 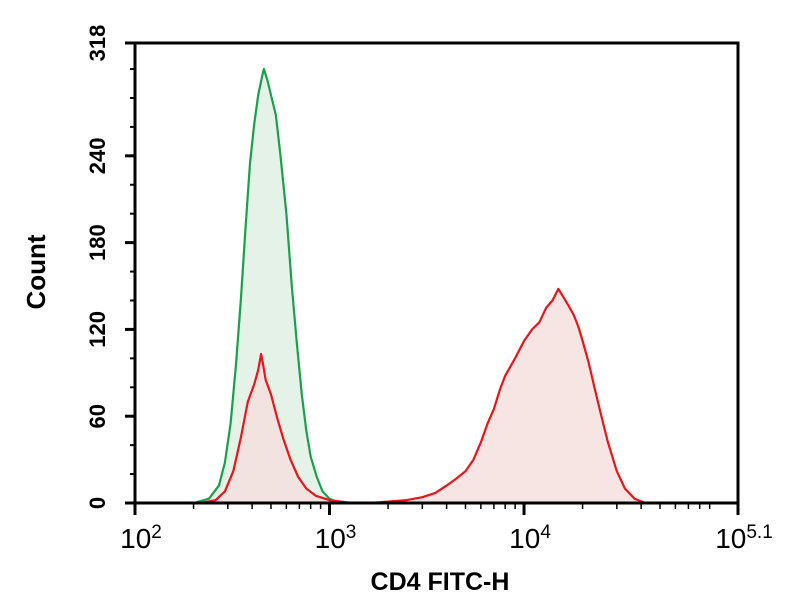 What do you see at coordinates (744, 538) in the screenshot?
I see `x-tick-label: 105.1` at bounding box center [744, 538].